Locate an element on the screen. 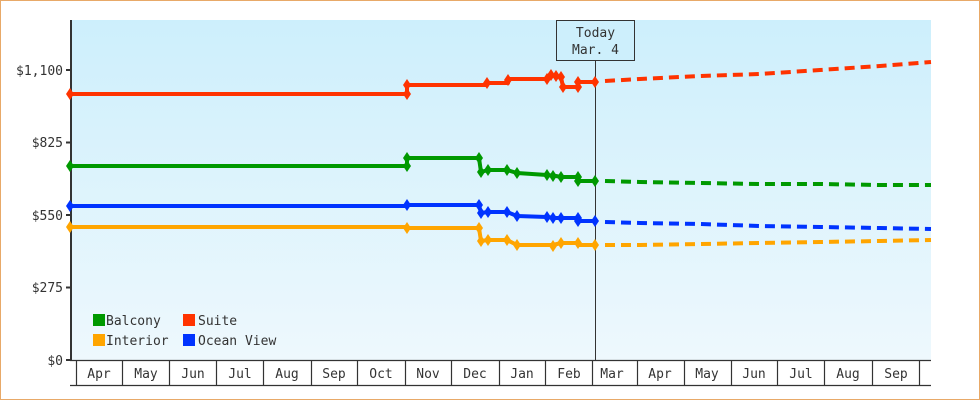  today-date: Mar. 4 is located at coordinates (595, 50).